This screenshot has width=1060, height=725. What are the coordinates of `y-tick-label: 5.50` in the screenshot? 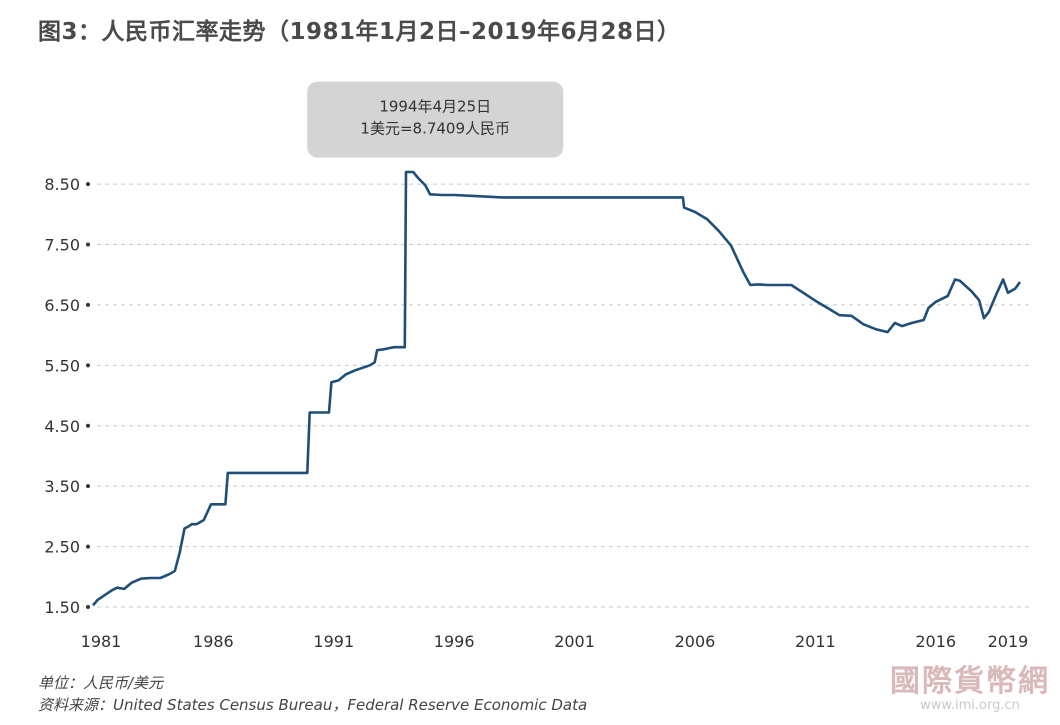 It's located at (62, 365).